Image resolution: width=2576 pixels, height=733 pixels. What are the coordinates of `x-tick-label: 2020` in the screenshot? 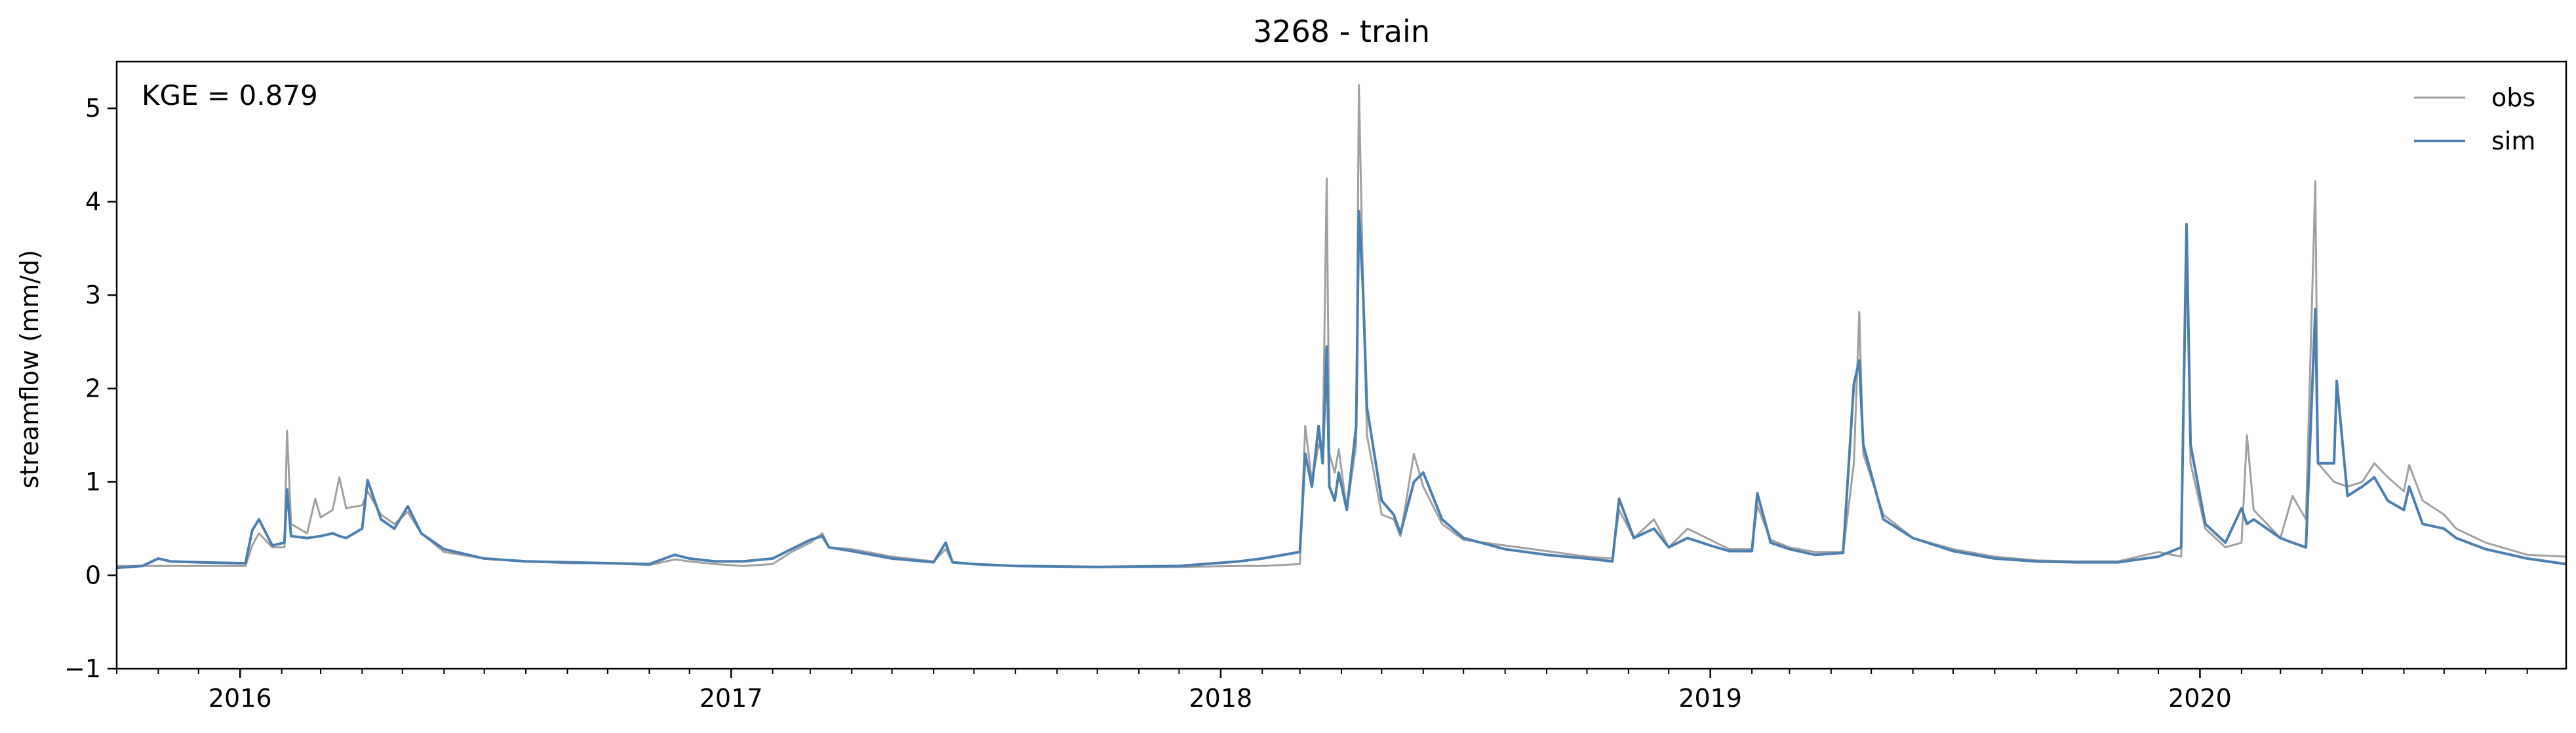 It's located at (2200, 698).